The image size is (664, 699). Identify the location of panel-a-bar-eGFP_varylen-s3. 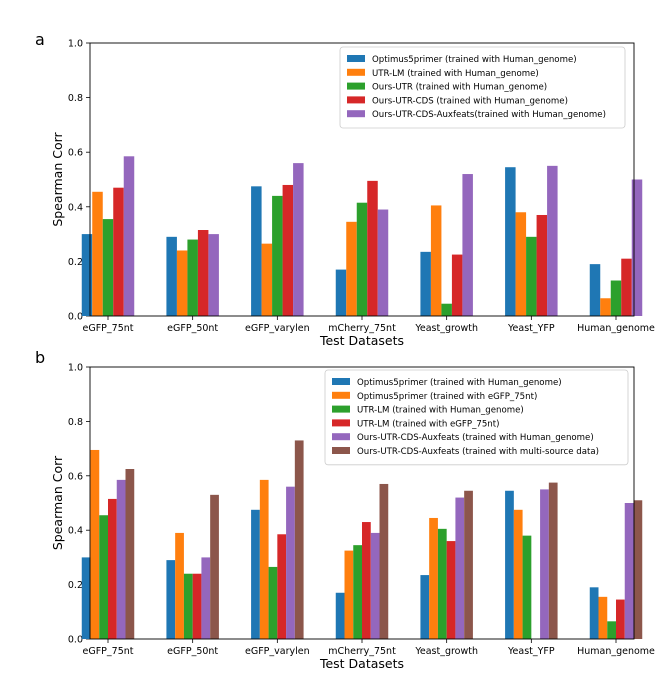
(288, 250).